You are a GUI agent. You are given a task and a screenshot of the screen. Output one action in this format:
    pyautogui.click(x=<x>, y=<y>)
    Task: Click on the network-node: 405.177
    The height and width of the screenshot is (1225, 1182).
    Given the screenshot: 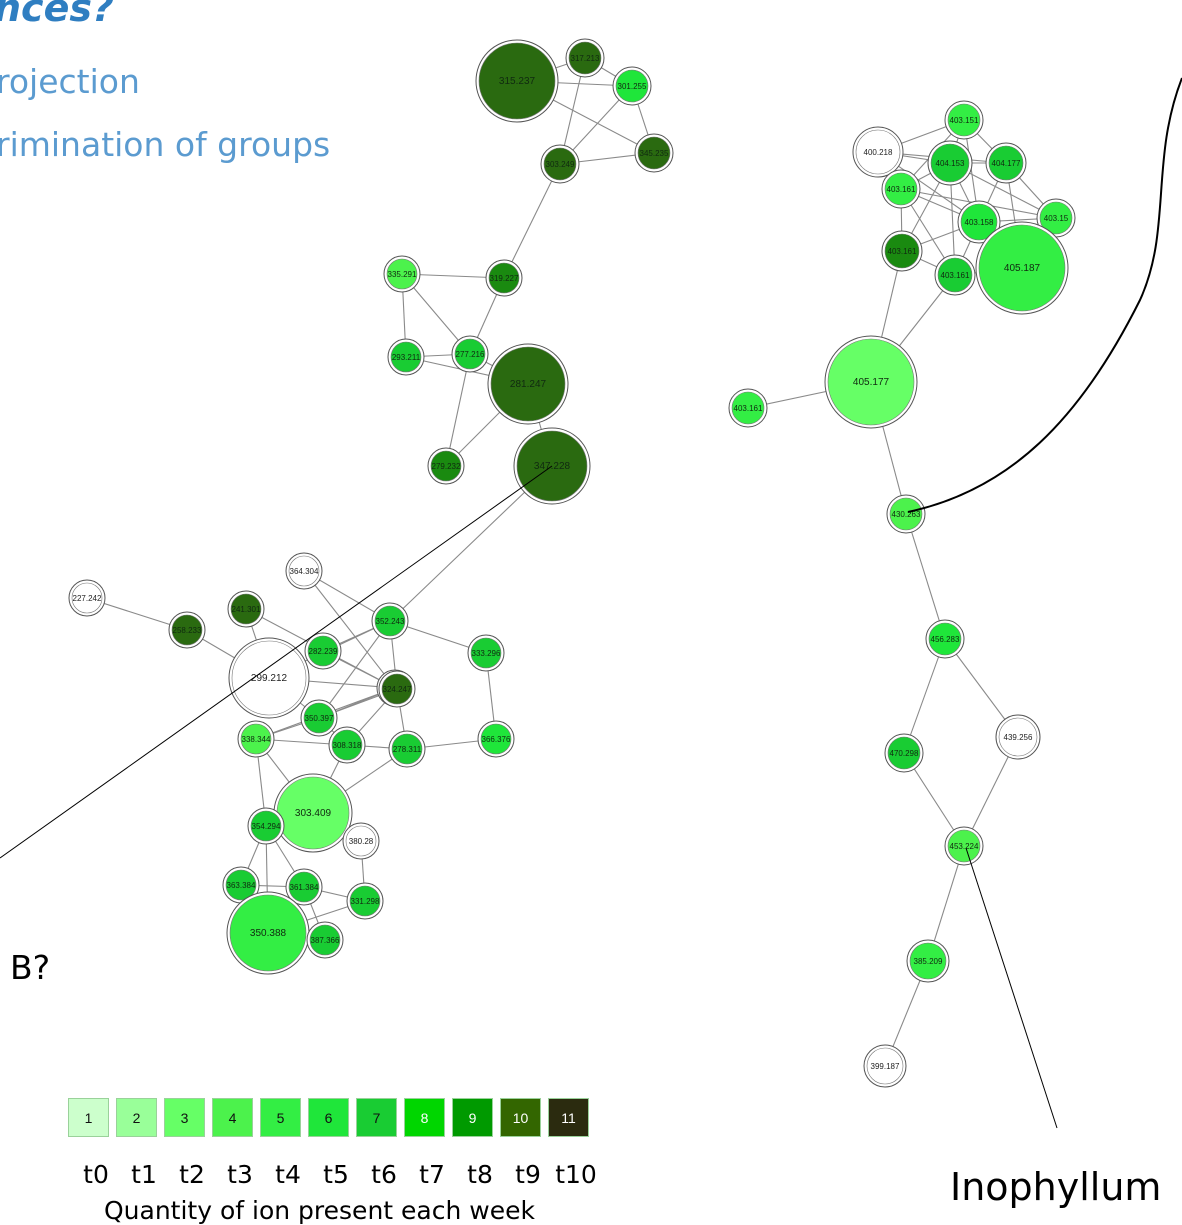 What is the action you would take?
    pyautogui.click(x=871, y=382)
    